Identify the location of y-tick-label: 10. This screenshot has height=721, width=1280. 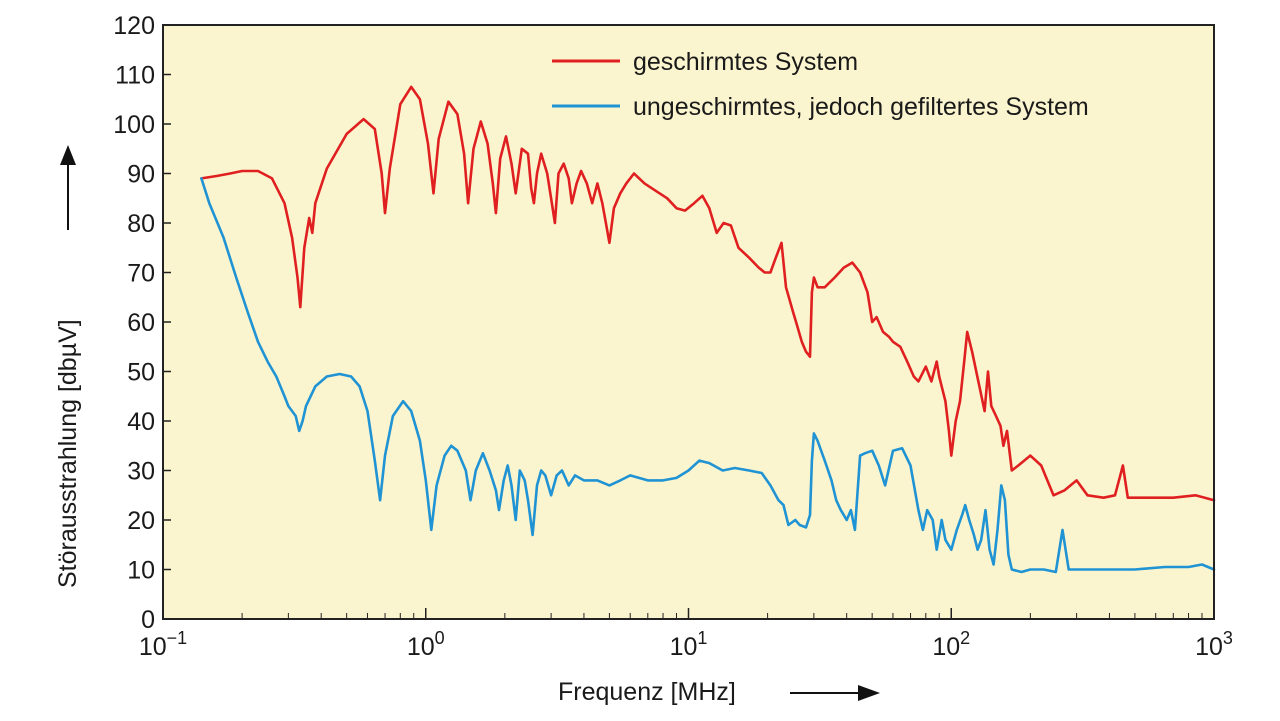
(141, 571).